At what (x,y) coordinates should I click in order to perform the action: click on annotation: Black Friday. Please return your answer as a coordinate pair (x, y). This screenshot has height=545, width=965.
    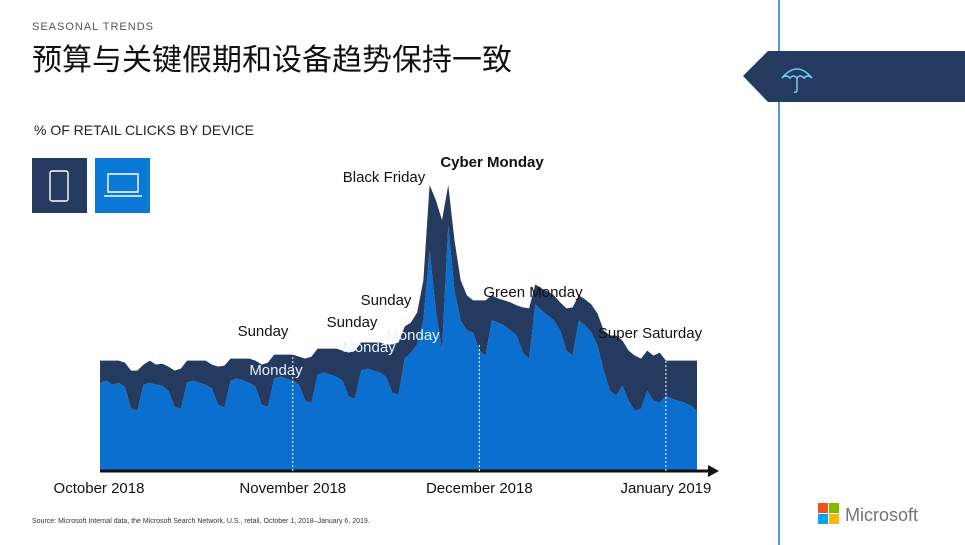
    Looking at the image, I should click on (384, 177).